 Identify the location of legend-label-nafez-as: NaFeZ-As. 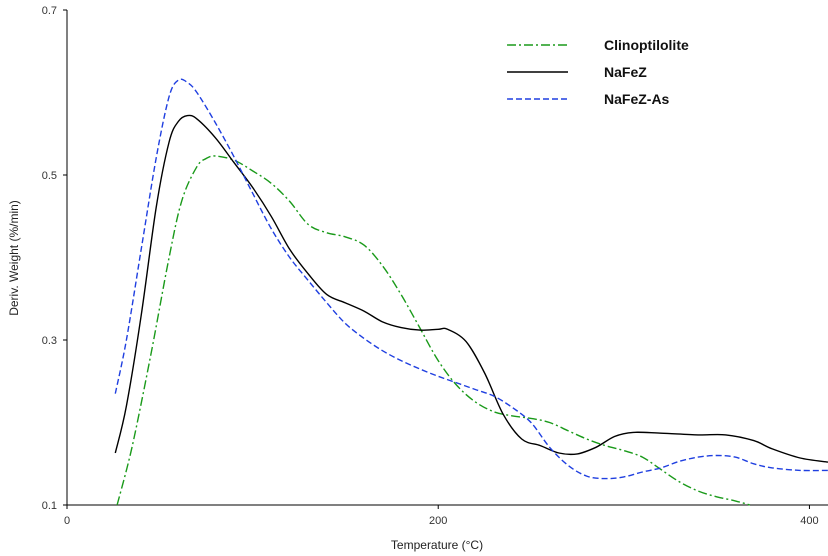
(637, 99).